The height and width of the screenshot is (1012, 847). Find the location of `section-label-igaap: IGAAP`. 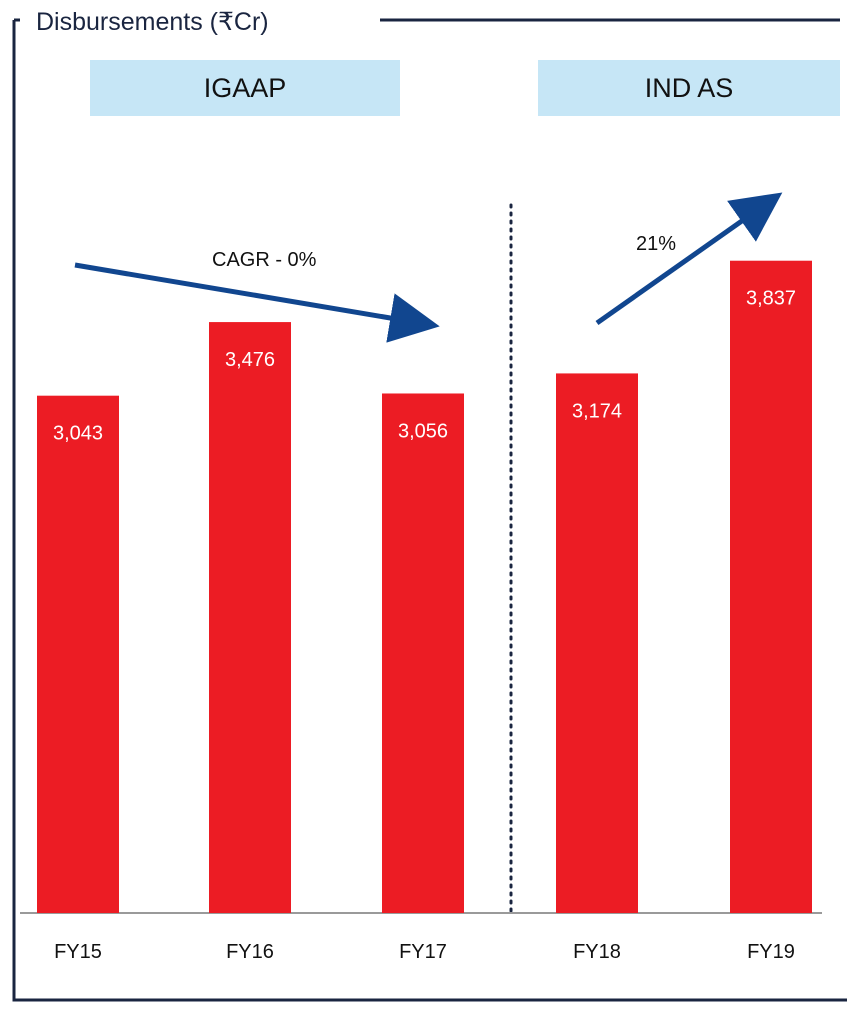

section-label-igaap: IGAAP is located at coordinates (245, 88).